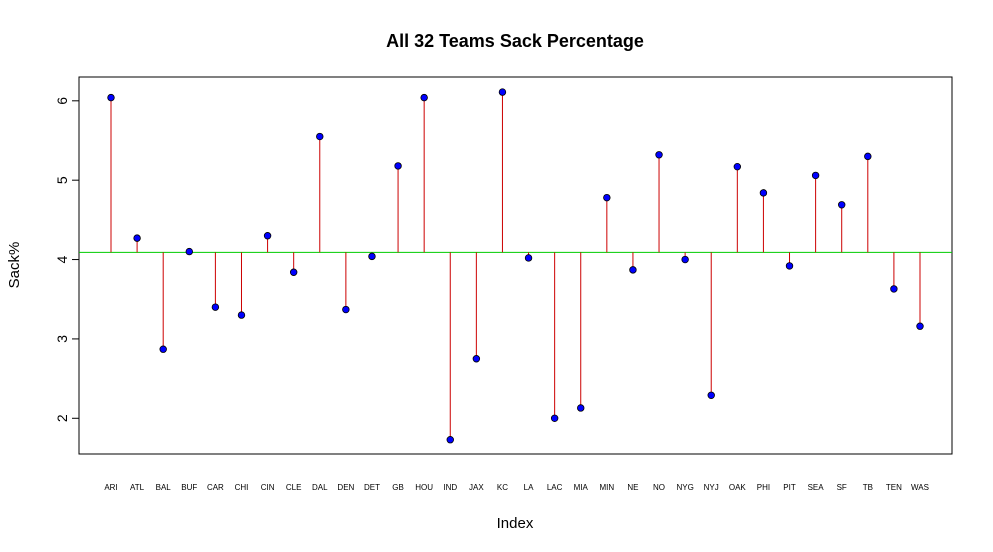 This screenshot has width=993, height=552. I want to click on x-tick-label: OAK, so click(738, 487).